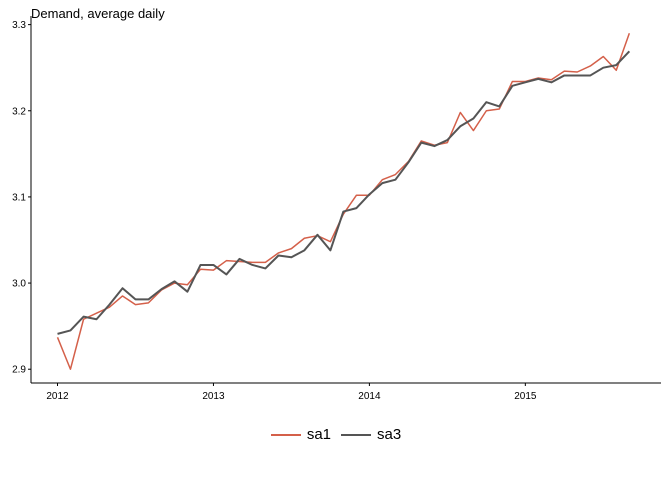 This screenshot has width=672, height=480. Describe the element at coordinates (19, 284) in the screenshot. I see `y-tick-label: 3.0` at that location.